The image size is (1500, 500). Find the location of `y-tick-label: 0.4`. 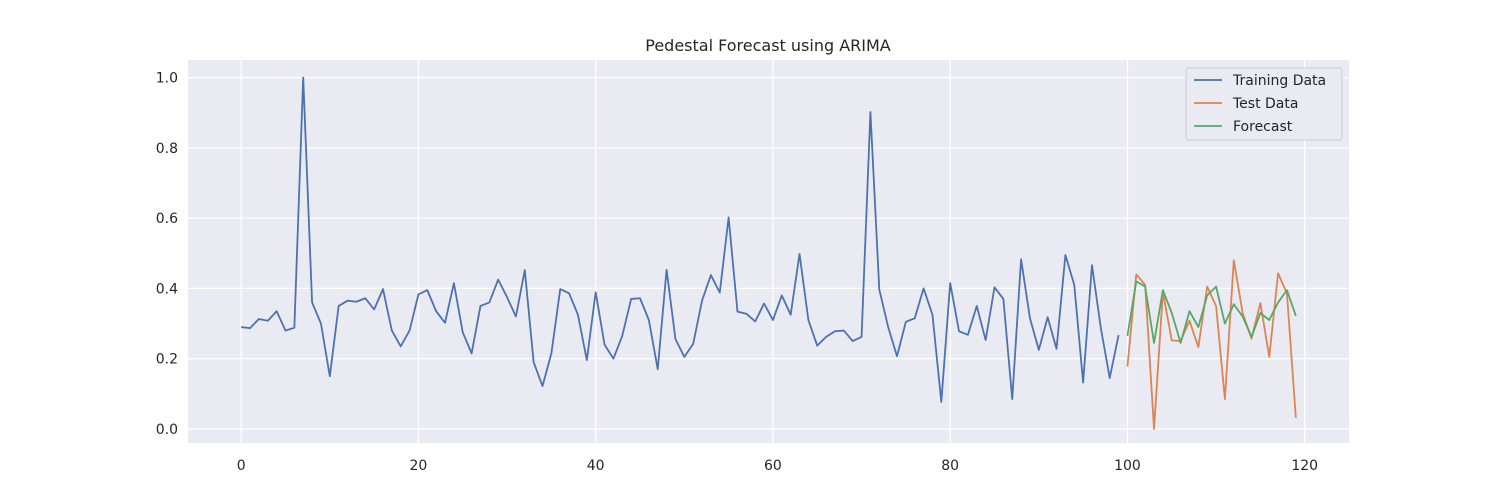

y-tick-label: 0.4 is located at coordinates (167, 289).